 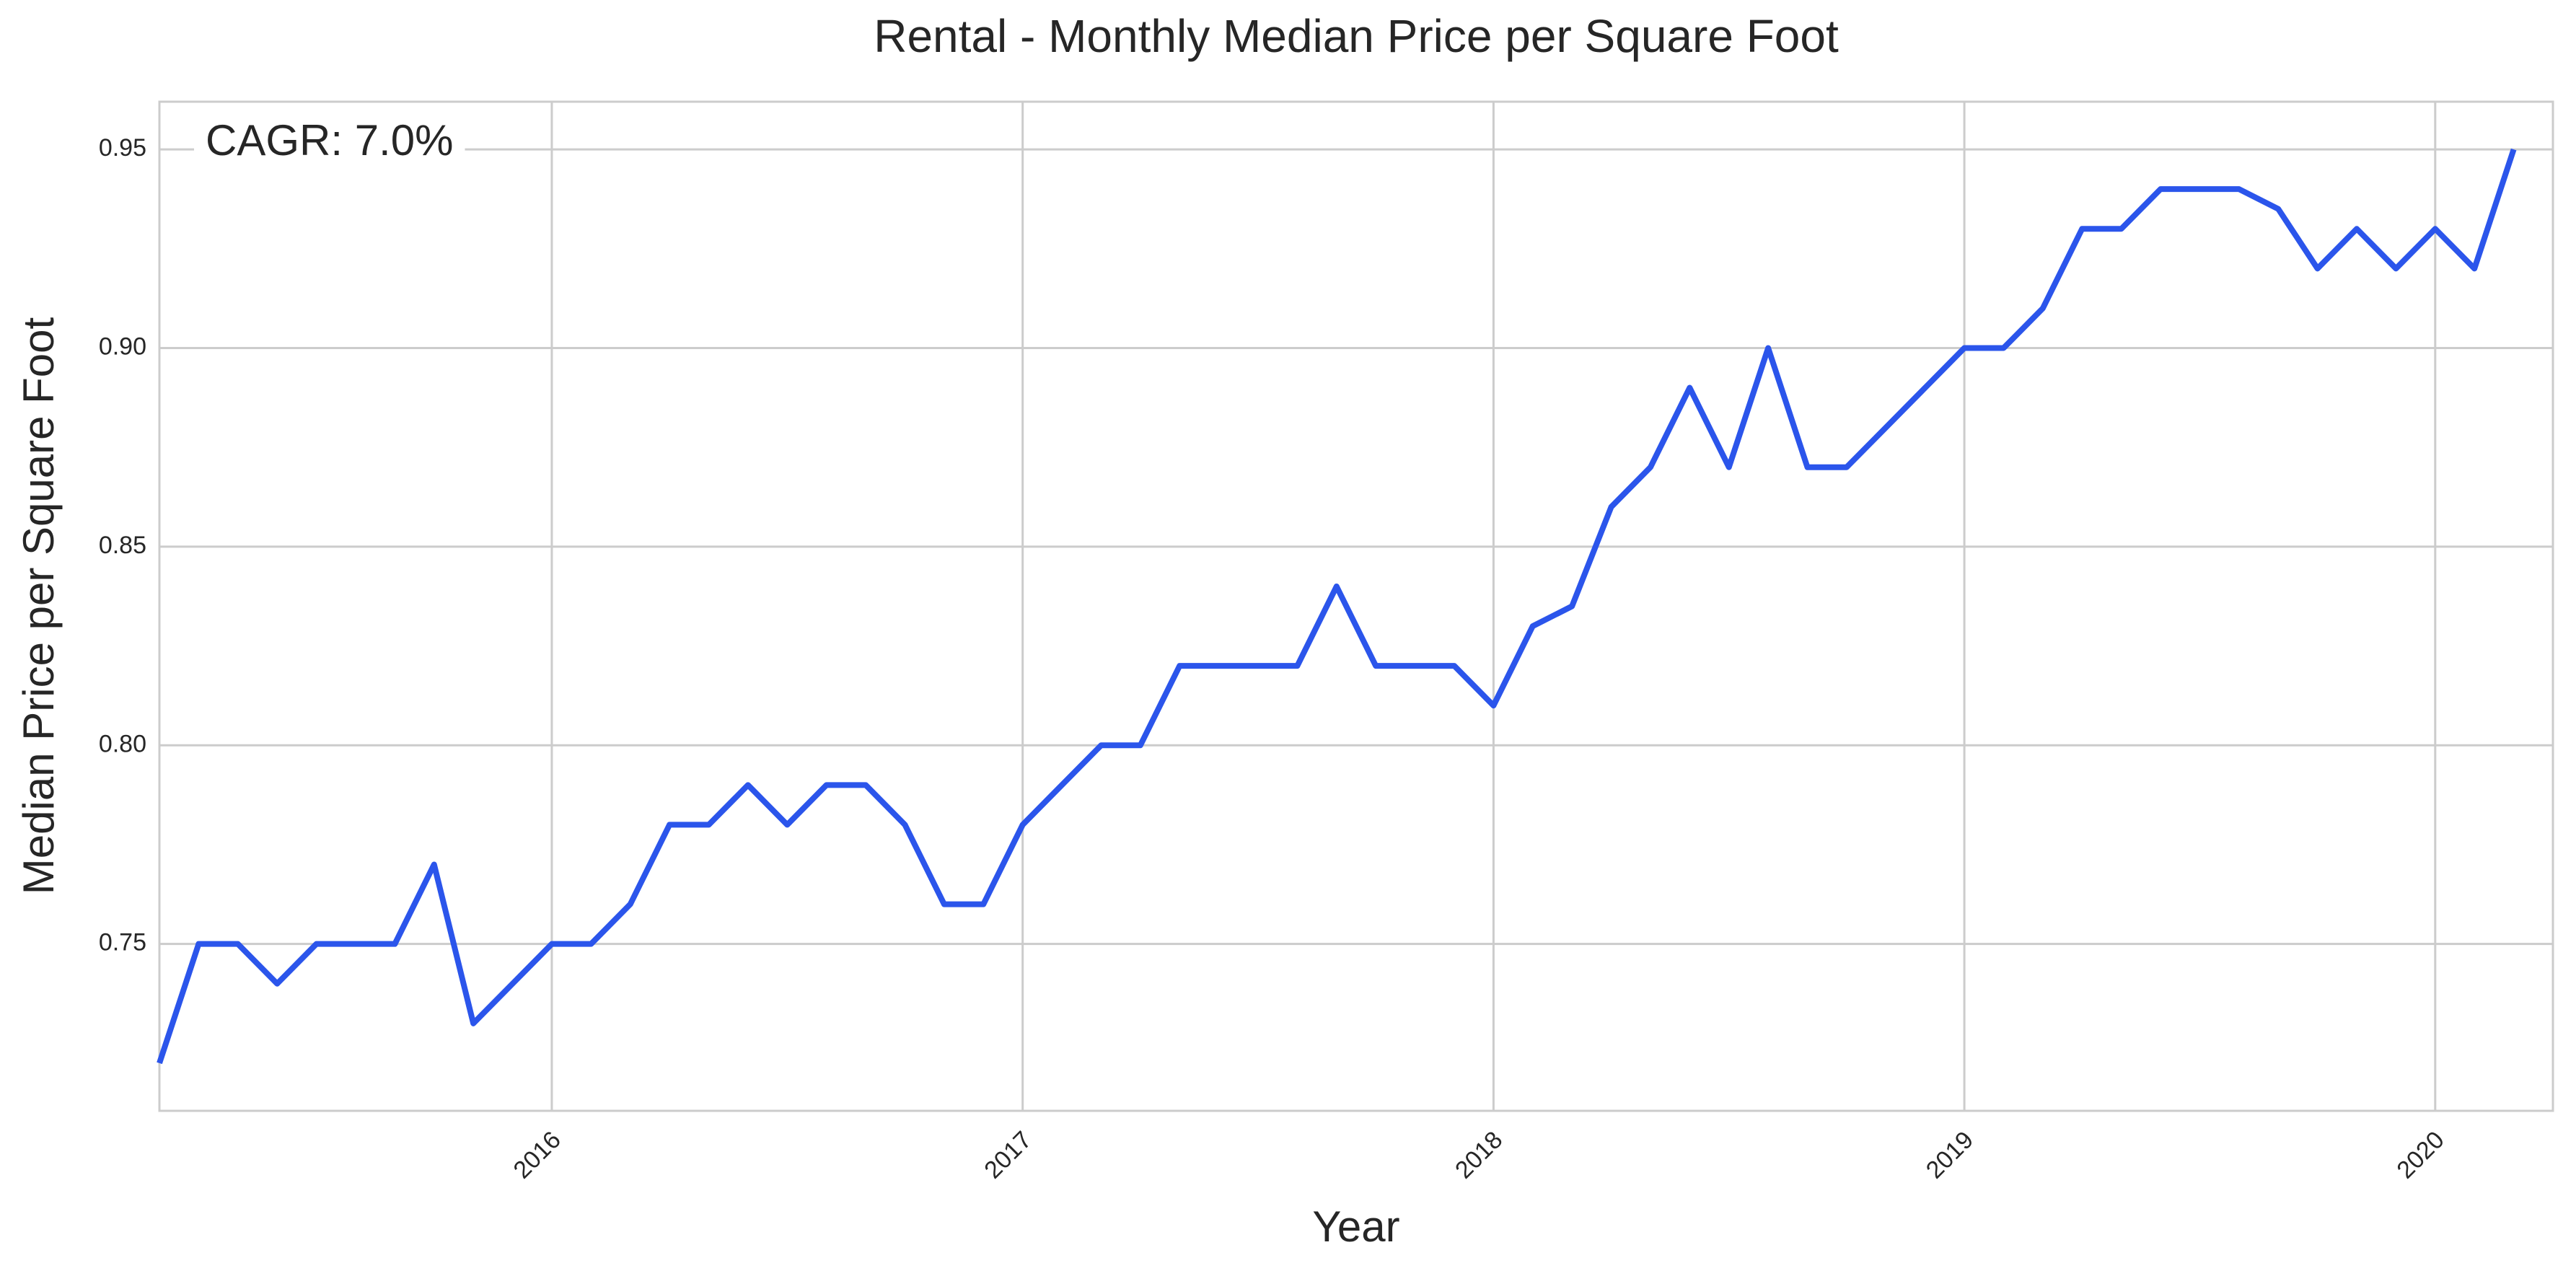 I want to click on y-tick-label: 0.75, so click(x=122, y=943).